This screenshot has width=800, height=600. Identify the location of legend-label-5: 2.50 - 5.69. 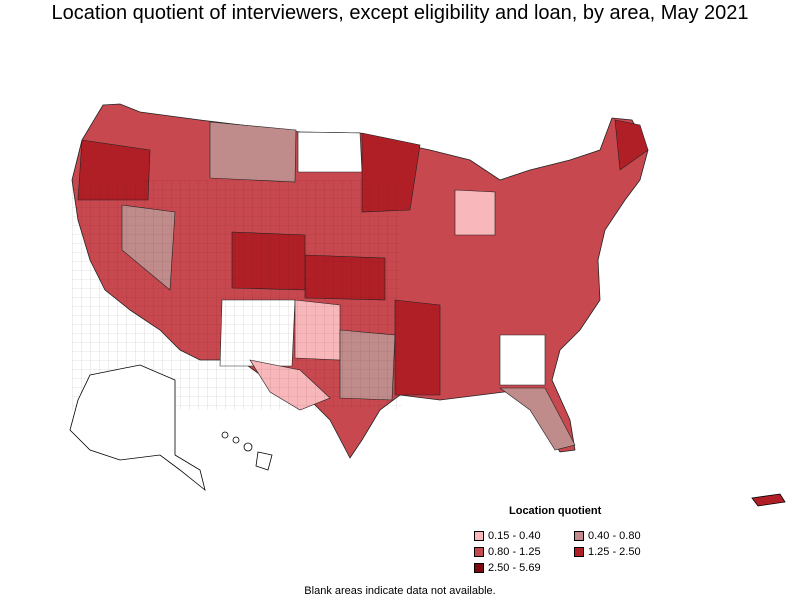
(514, 568).